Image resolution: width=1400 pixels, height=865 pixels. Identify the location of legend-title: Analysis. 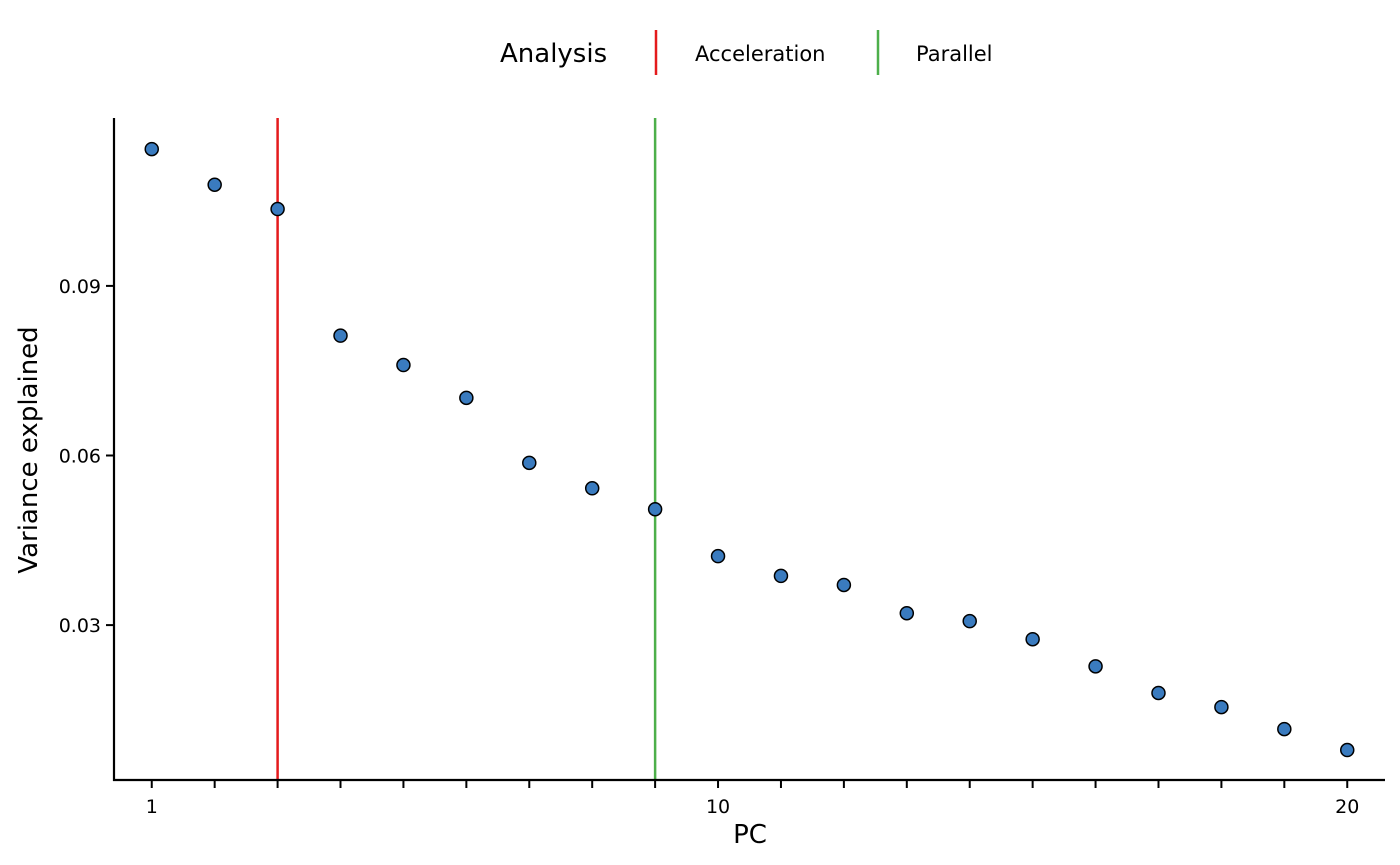
(553, 54).